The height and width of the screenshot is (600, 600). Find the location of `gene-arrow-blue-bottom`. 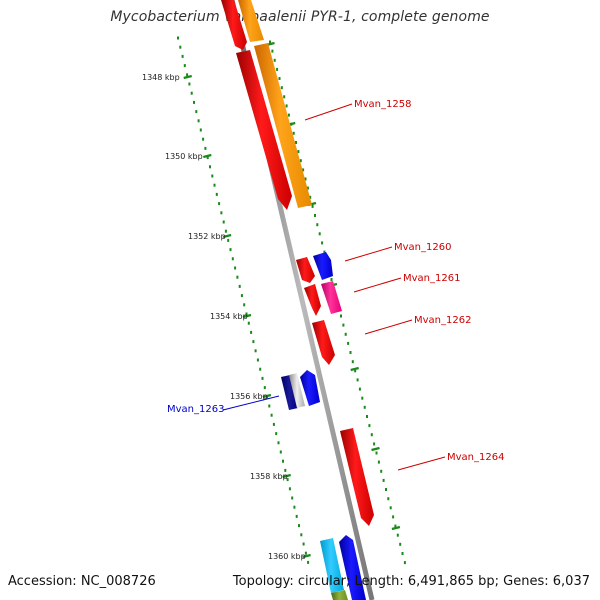

gene-arrow-blue-bottom is located at coordinates (352, 567).